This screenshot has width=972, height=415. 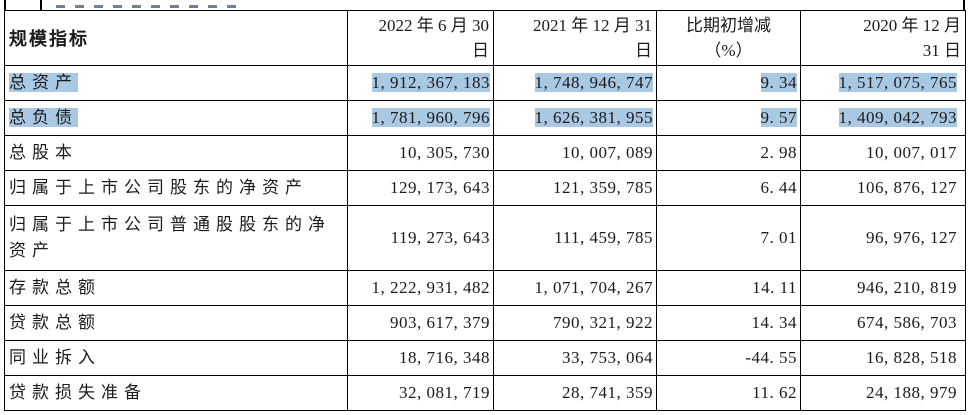 What do you see at coordinates (728, 153) in the screenshot?
I see `value-pct: 2. 98` at bounding box center [728, 153].